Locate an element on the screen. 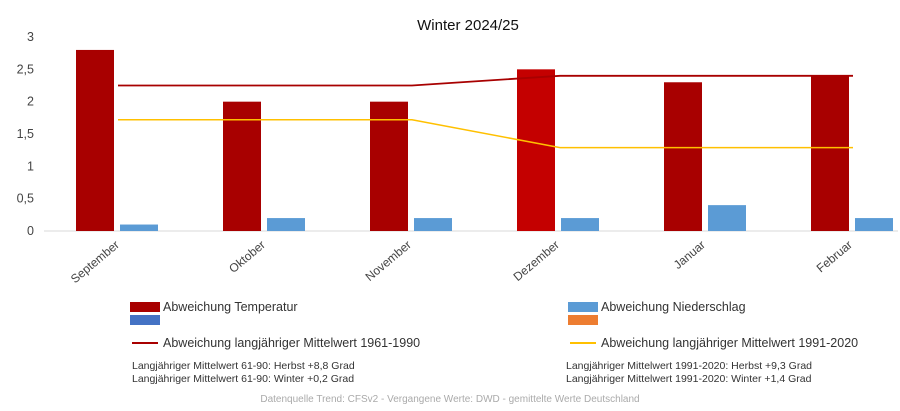 Image resolution: width=900 pixels, height=411 pixels. legend-item-precipitation: Abweichung Niederschlag is located at coordinates (657, 307).